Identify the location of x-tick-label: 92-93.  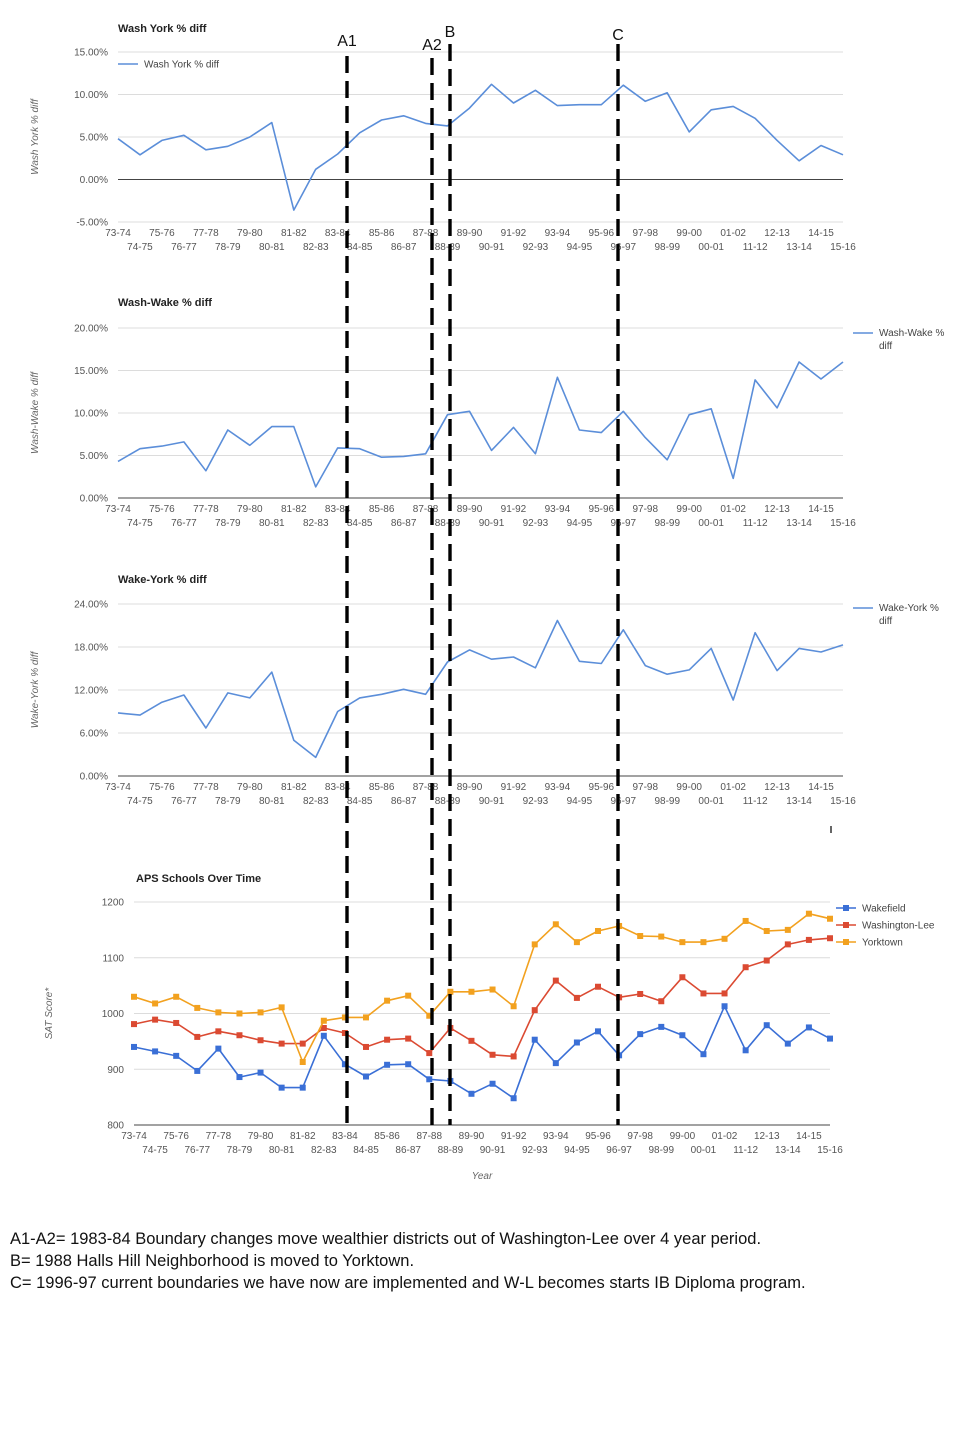
(536, 801).